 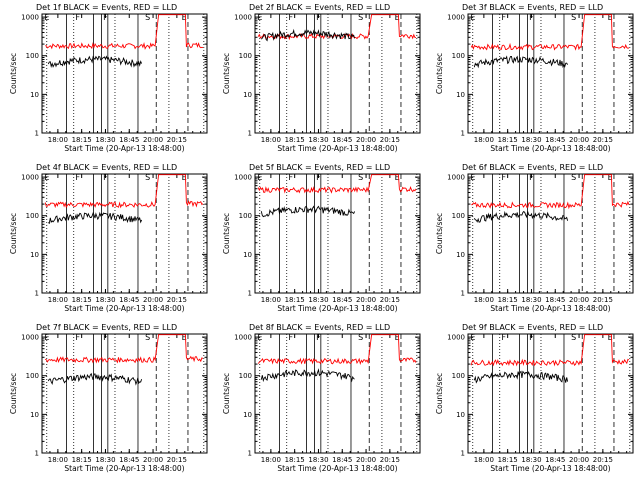 What do you see at coordinates (106, 327) in the screenshot?
I see `panel-title: Det 7f BLACK = Events, RED = LLD` at bounding box center [106, 327].